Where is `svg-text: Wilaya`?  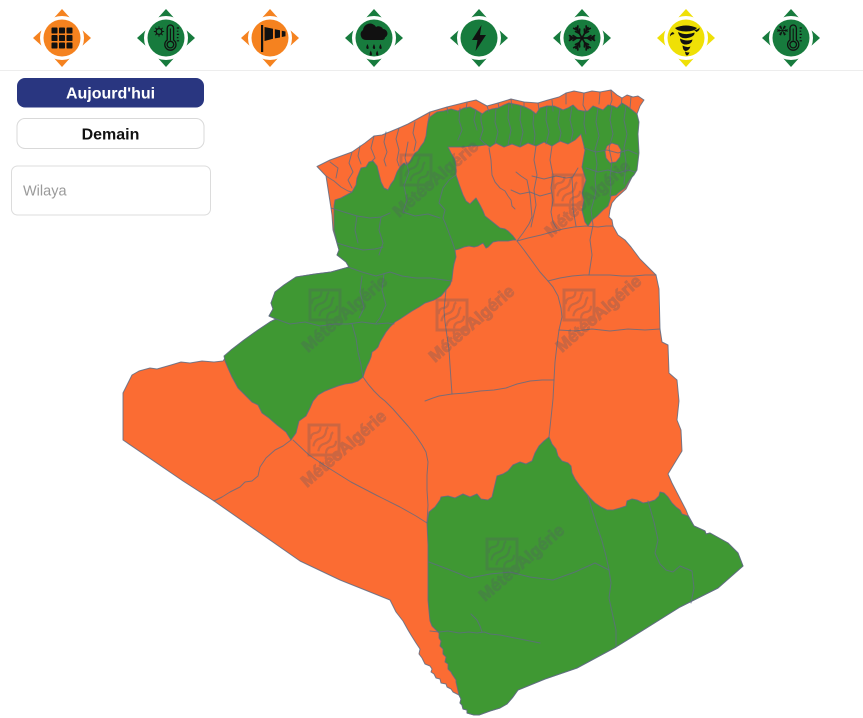 svg-text: Wilaya is located at coordinates (45, 192).